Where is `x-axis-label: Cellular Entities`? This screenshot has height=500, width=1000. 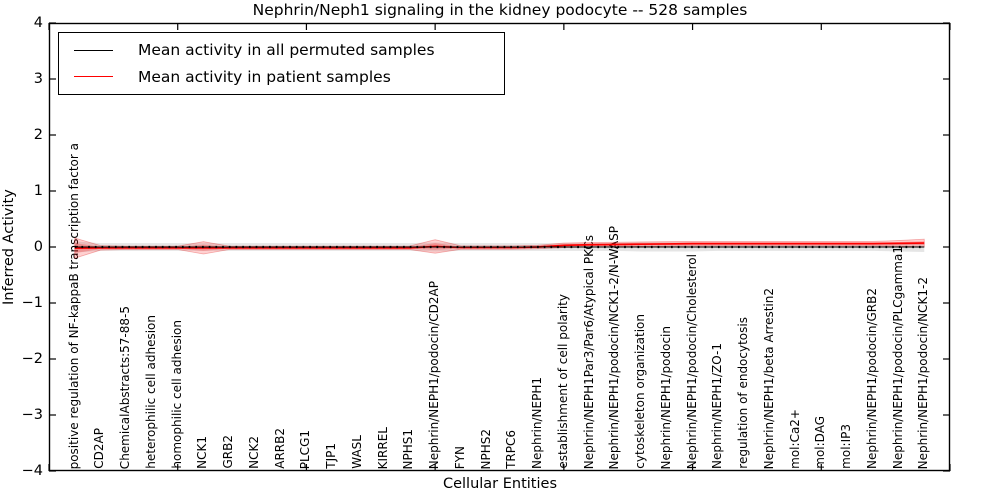
x-axis-label: Cellular Entities is located at coordinates (500, 484).